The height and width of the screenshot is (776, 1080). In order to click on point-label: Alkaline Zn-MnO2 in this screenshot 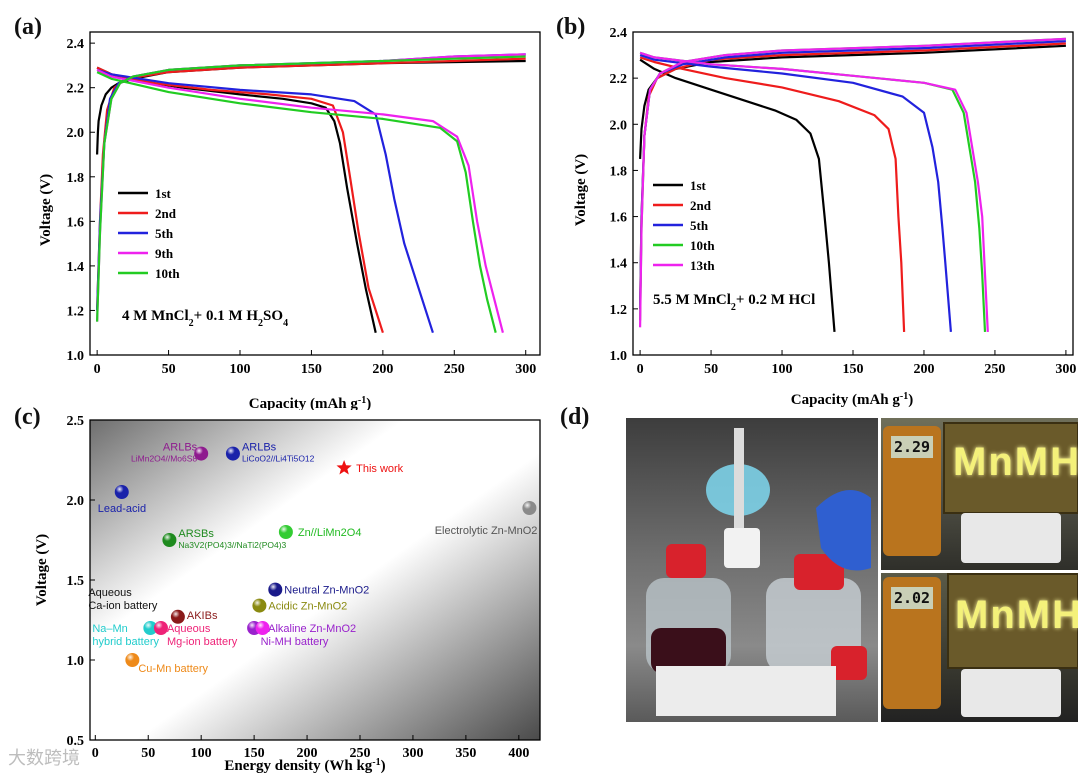, I will do `click(312, 629)`.